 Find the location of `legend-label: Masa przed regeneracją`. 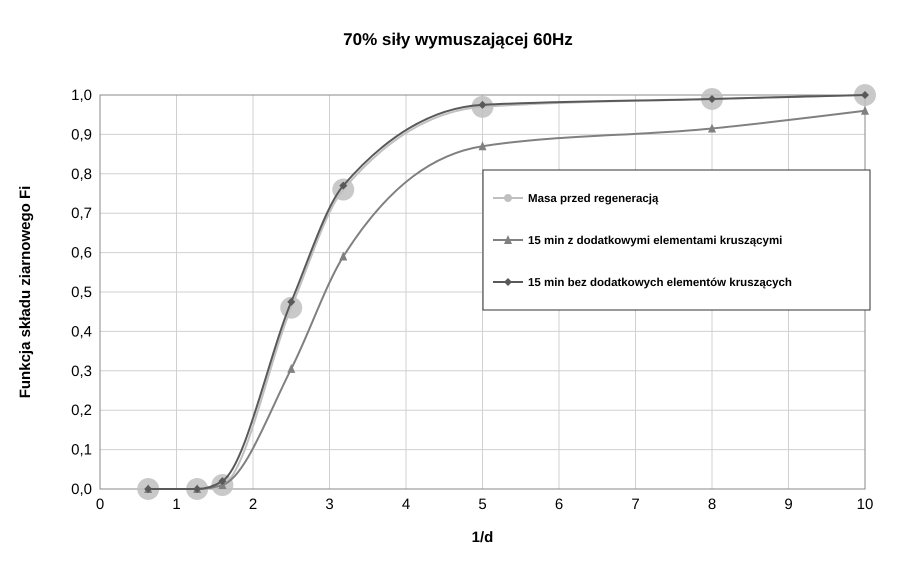

legend-label: Masa przed regeneracją is located at coordinates (593, 199).